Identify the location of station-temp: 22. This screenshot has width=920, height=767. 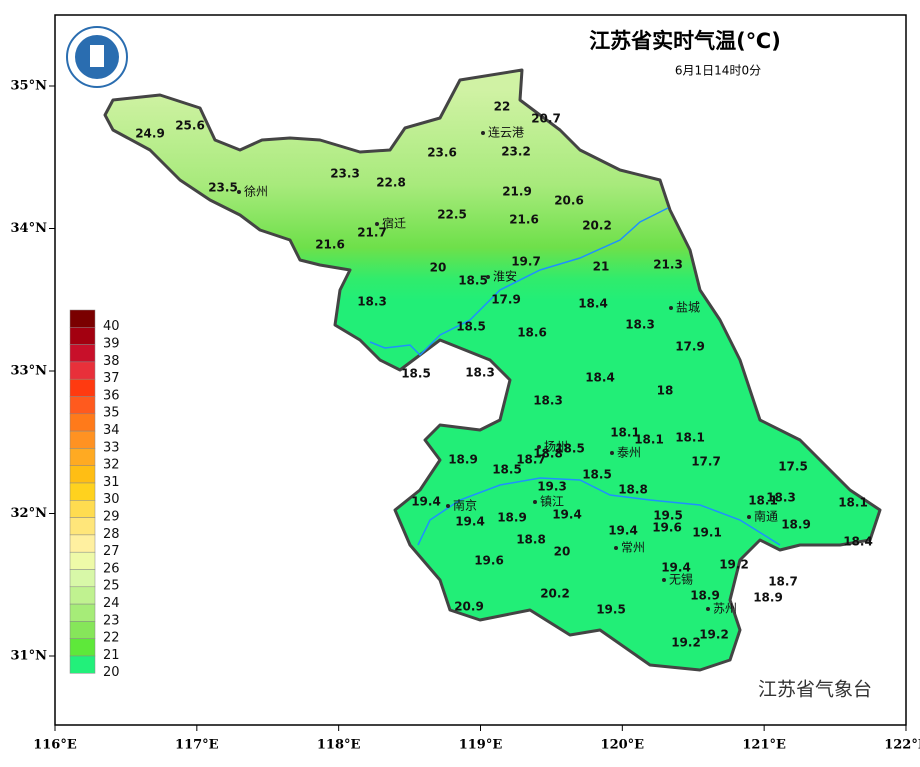
(502, 107).